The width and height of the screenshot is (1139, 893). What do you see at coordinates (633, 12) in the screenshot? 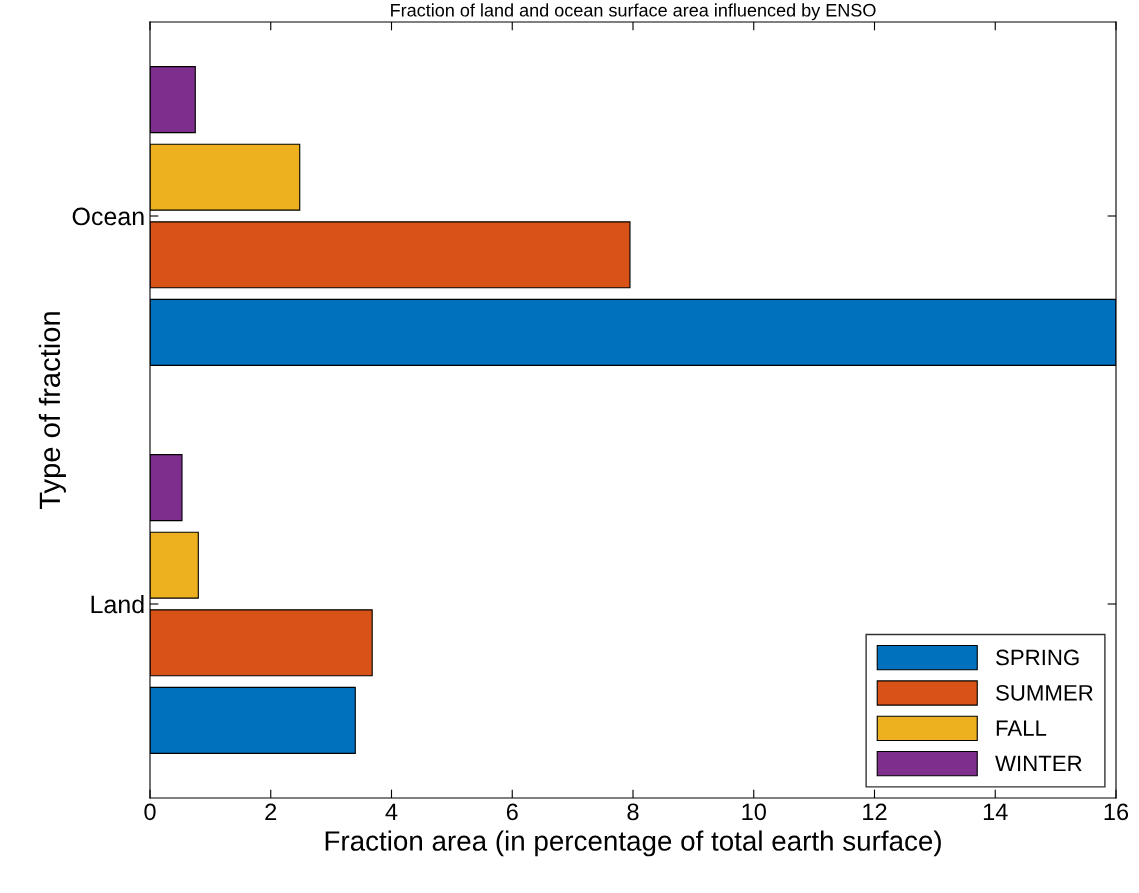
I see `chart-title: Fraction of land and ocean surface area influenced by ENSO` at bounding box center [633, 12].